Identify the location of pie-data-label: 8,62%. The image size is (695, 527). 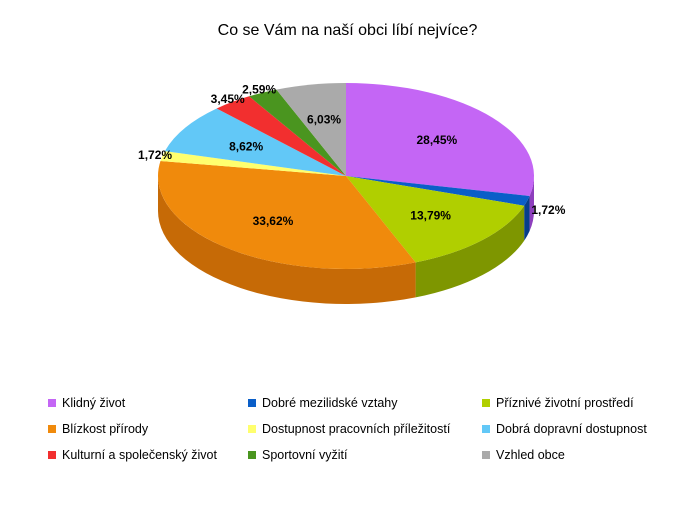
(246, 146).